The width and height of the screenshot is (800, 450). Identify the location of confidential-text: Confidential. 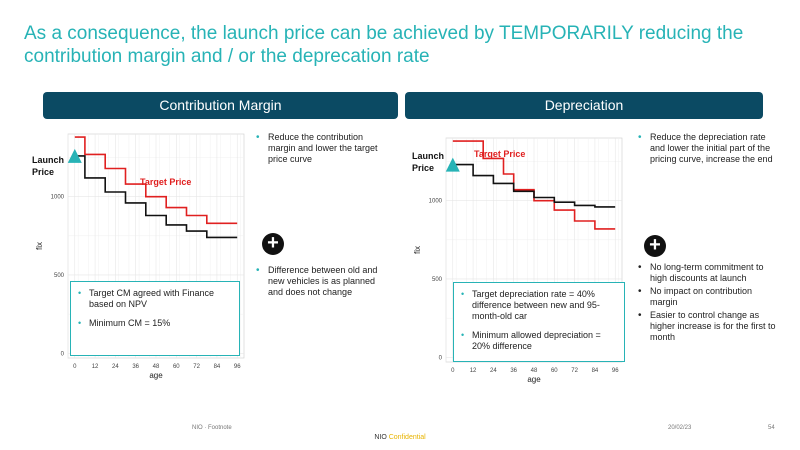
(407, 437).